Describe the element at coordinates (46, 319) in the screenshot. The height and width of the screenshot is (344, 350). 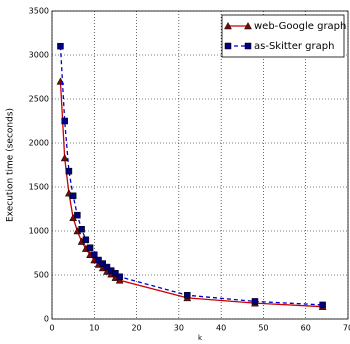
I see `y-tick-label: 0` at that location.